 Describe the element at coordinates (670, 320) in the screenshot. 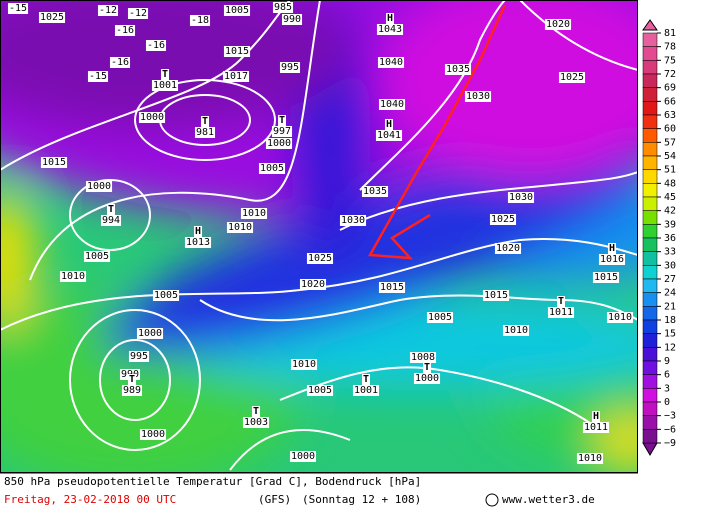

I see `colorbar-tick-label: 18` at that location.